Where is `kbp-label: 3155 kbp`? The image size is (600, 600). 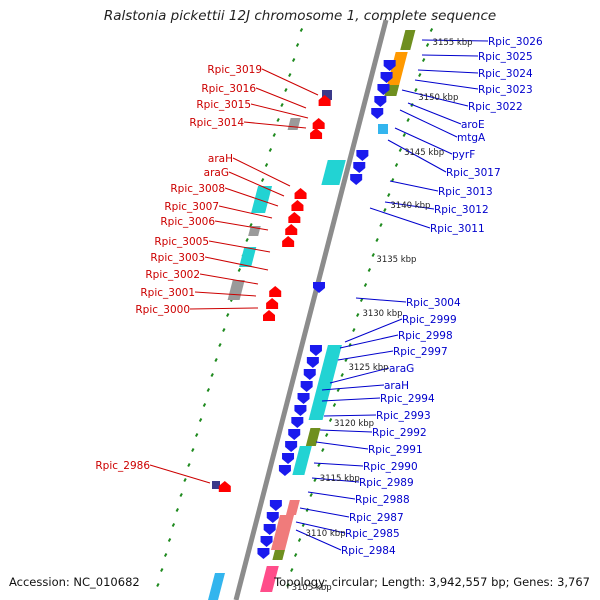
kbp-label: 3155 kbp is located at coordinates (453, 43).